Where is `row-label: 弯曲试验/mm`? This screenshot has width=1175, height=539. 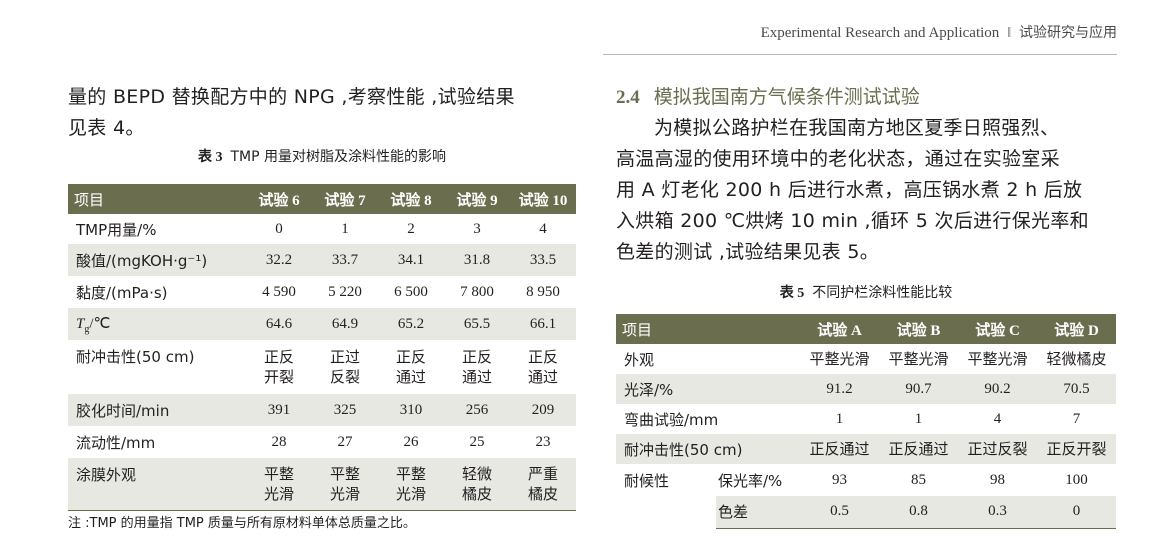
row-label: 弯曲试验/mm is located at coordinates (671, 419).